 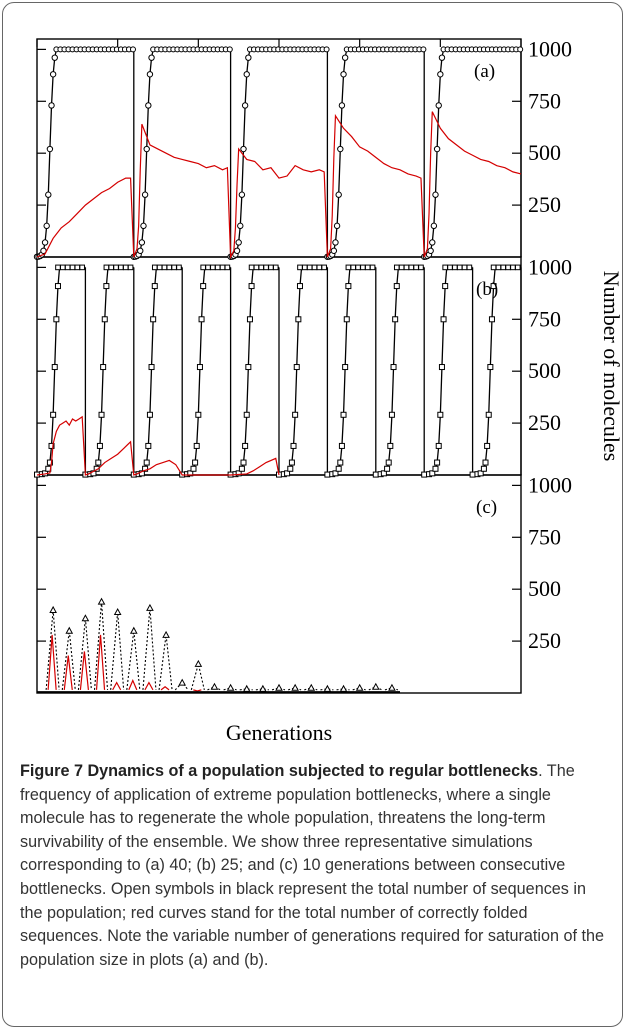 What do you see at coordinates (544, 370) in the screenshot?
I see `y-tick-label-b-1: 500` at bounding box center [544, 370].